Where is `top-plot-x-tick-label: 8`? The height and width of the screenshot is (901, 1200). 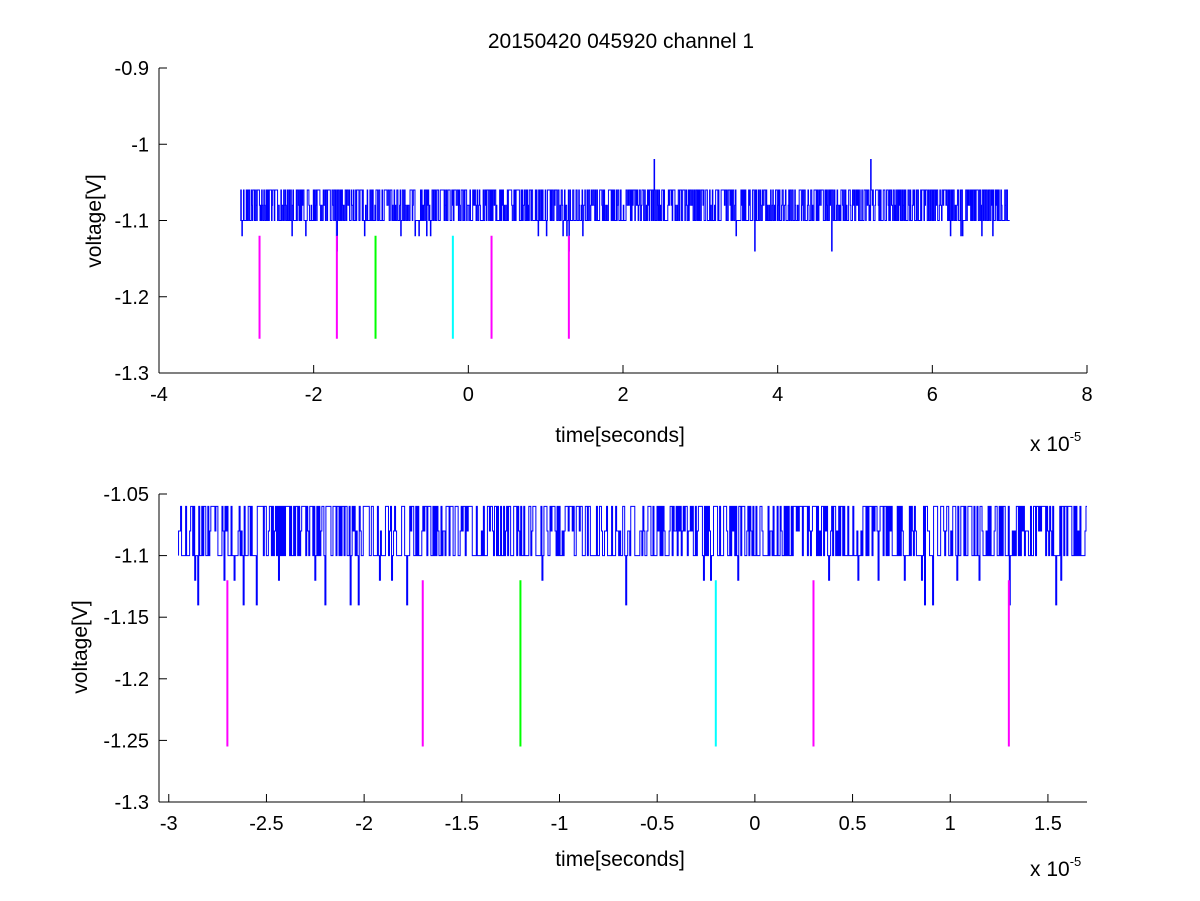 top-plot-x-tick-label: 8 is located at coordinates (1086, 395).